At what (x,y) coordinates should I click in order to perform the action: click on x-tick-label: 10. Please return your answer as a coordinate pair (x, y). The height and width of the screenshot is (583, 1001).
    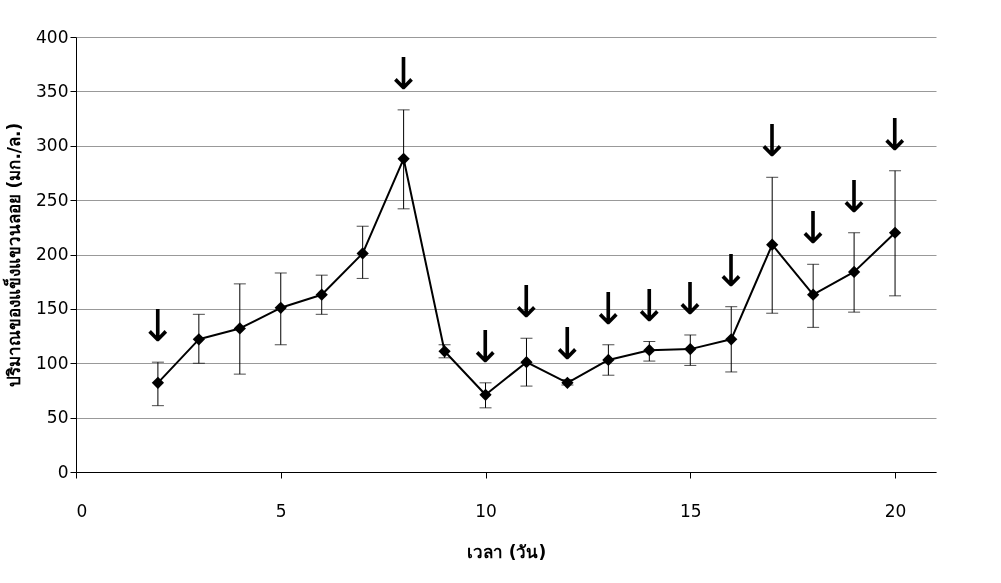
    Looking at the image, I should click on (486, 510).